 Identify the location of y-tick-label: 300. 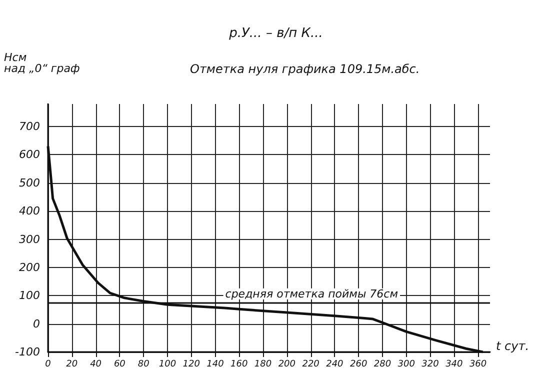
(29, 239).